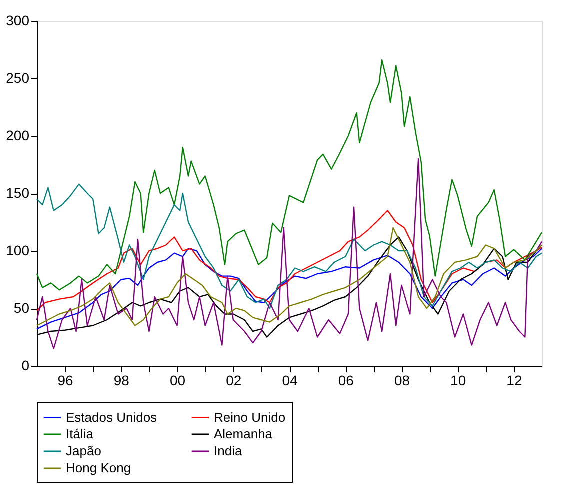  What do you see at coordinates (112, 417) in the screenshot?
I see `legend-label: Estados Unidos` at bounding box center [112, 417].